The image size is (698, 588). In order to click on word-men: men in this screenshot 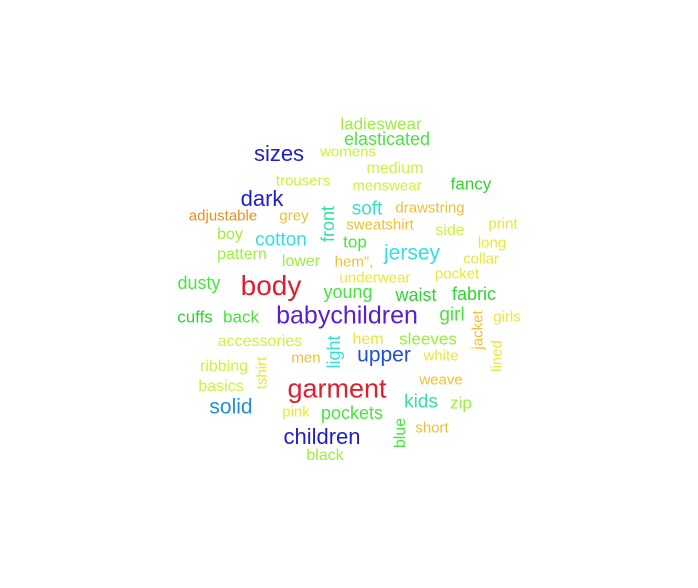, I will do `click(306, 358)`.